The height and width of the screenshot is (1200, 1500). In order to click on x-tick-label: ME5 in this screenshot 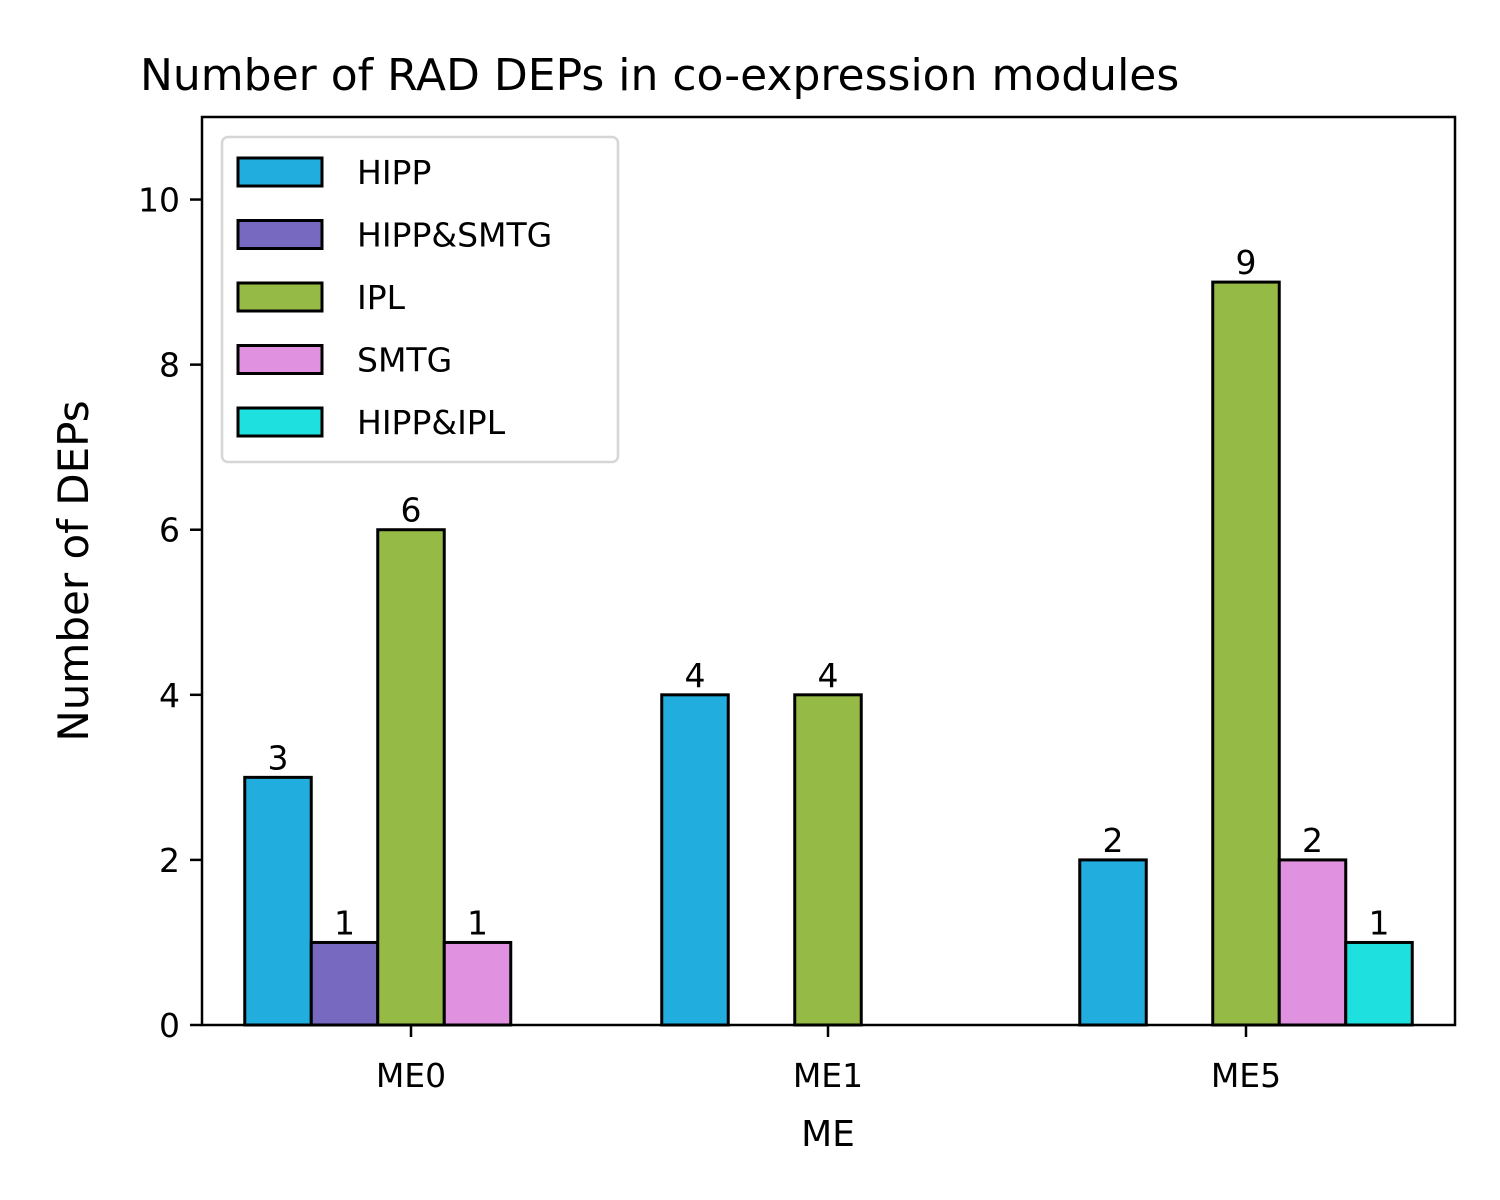, I will do `click(1246, 1075)`.